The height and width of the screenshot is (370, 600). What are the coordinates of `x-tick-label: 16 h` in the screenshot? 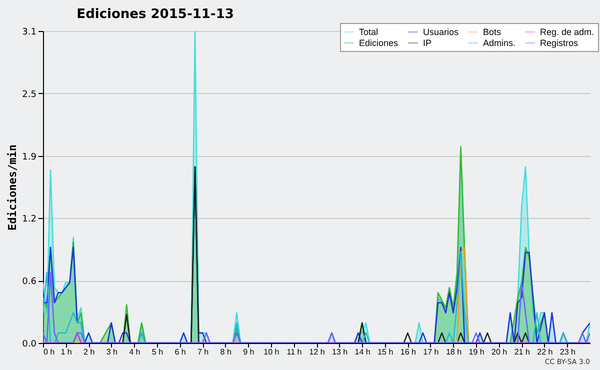 It's located at (408, 352).